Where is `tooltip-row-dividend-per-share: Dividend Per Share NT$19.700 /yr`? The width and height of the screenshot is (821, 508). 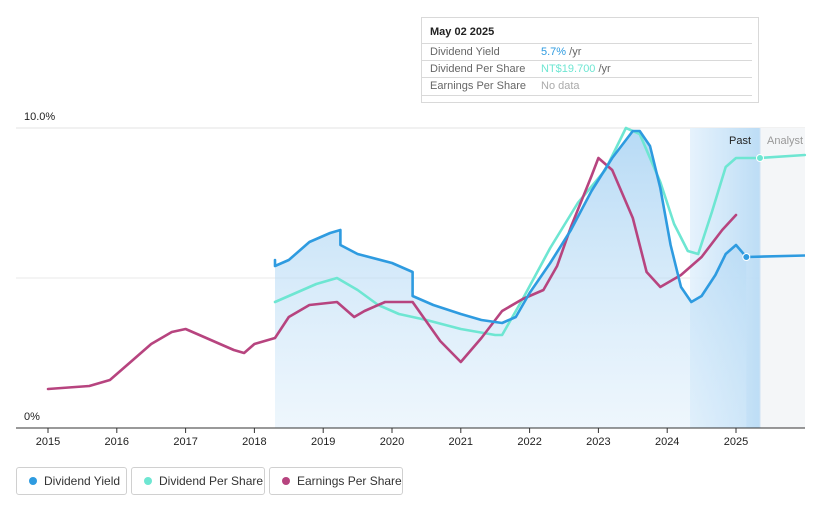
tooltip-row-dividend-per-share: Dividend Per Share NT$19.700 /yr is located at coordinates (587, 69).